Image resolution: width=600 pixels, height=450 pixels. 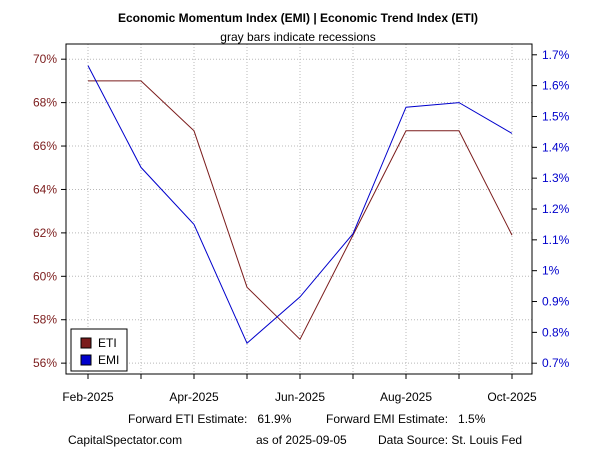 What do you see at coordinates (551, 271) in the screenshot?
I see `right-tick-label: 1%` at bounding box center [551, 271].